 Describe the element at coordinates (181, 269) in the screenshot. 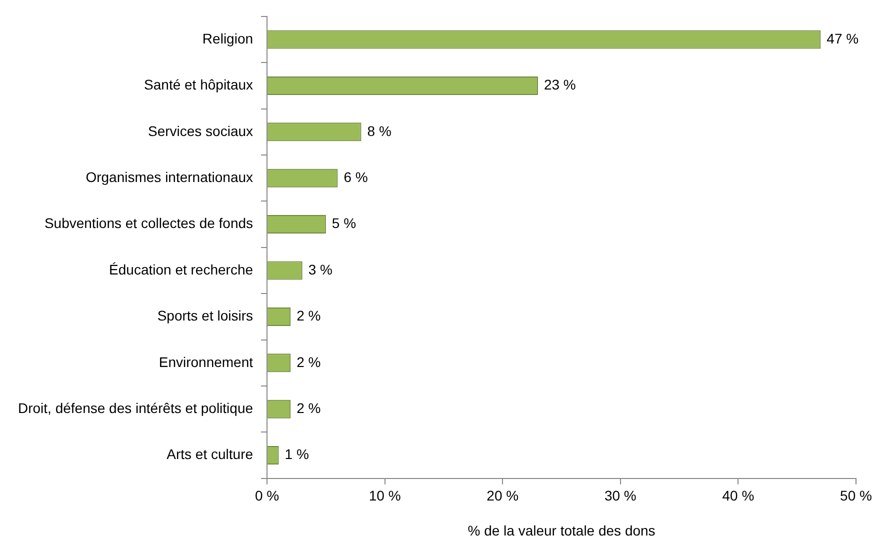

I see `y-tick-label: Éducation et recherche` at that location.